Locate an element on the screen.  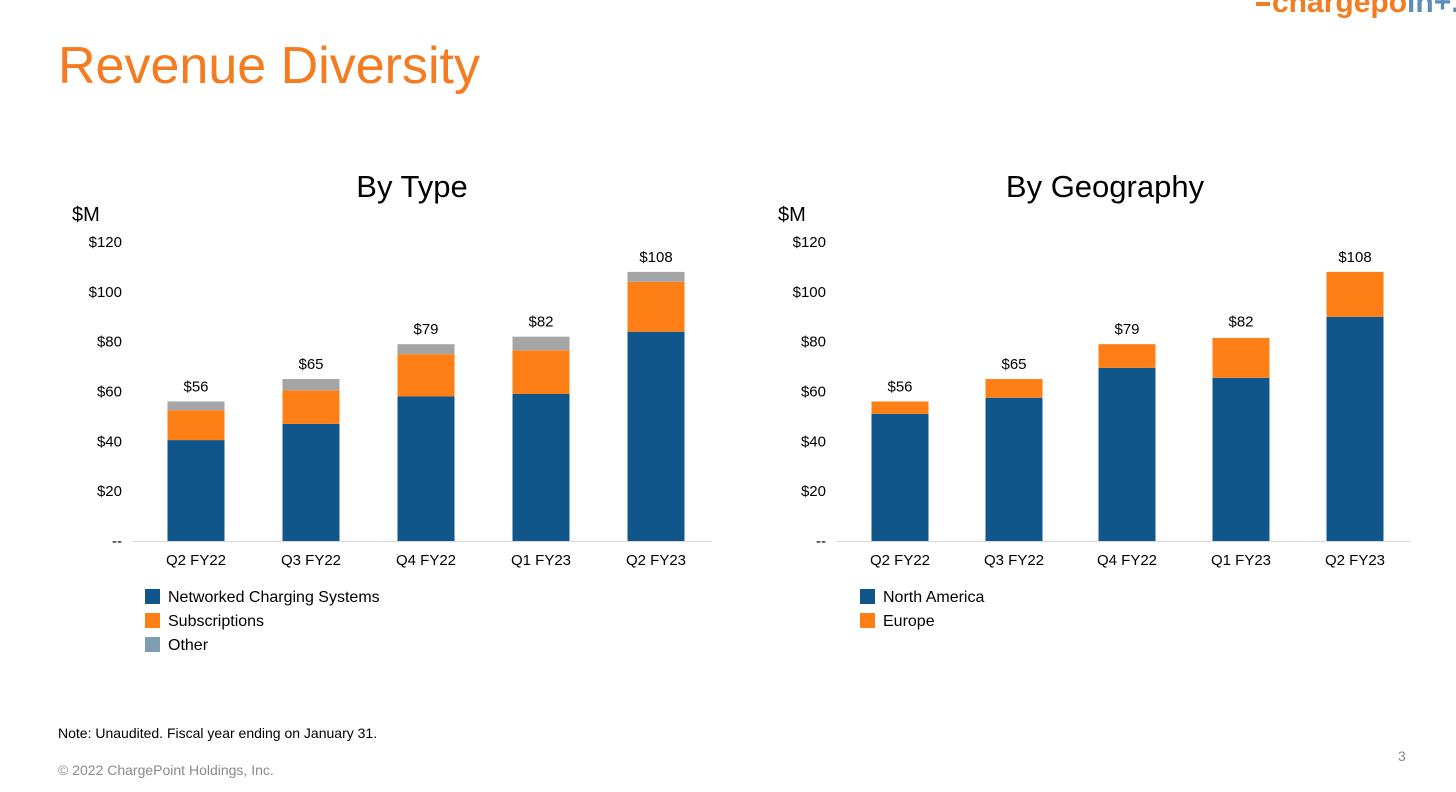
copyright-footer: © 2022 ChargePoint Holdings, Inc. is located at coordinates (166, 770).